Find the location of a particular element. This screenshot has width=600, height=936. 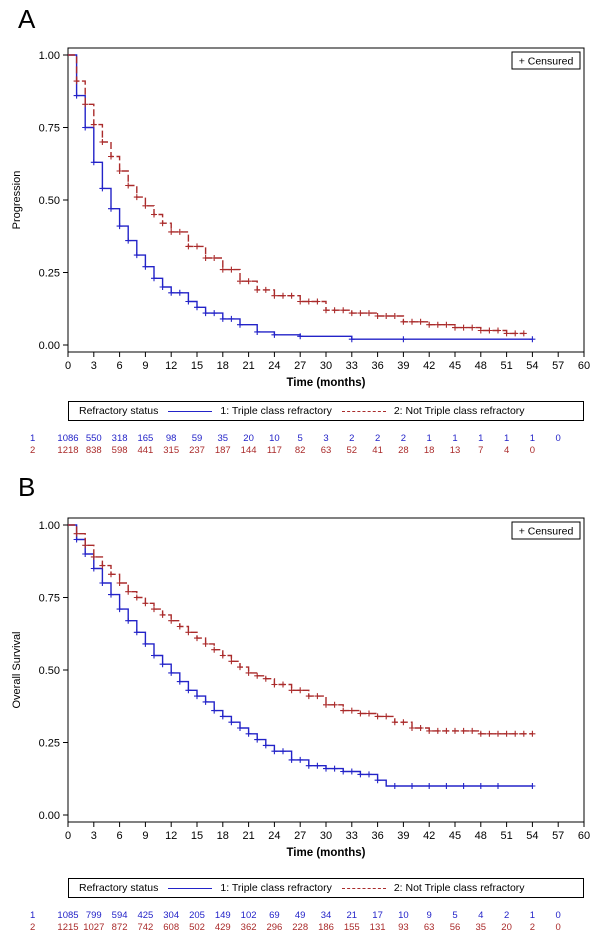

risk-value: 20 is located at coordinates (506, 927).